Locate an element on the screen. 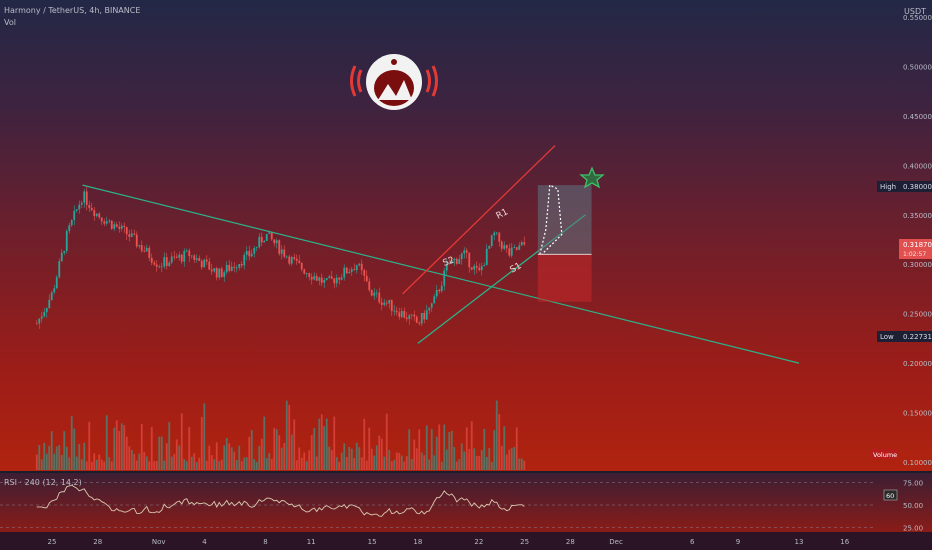 The width and height of the screenshot is (932, 554). x-tick-label: 25 is located at coordinates (52, 542).